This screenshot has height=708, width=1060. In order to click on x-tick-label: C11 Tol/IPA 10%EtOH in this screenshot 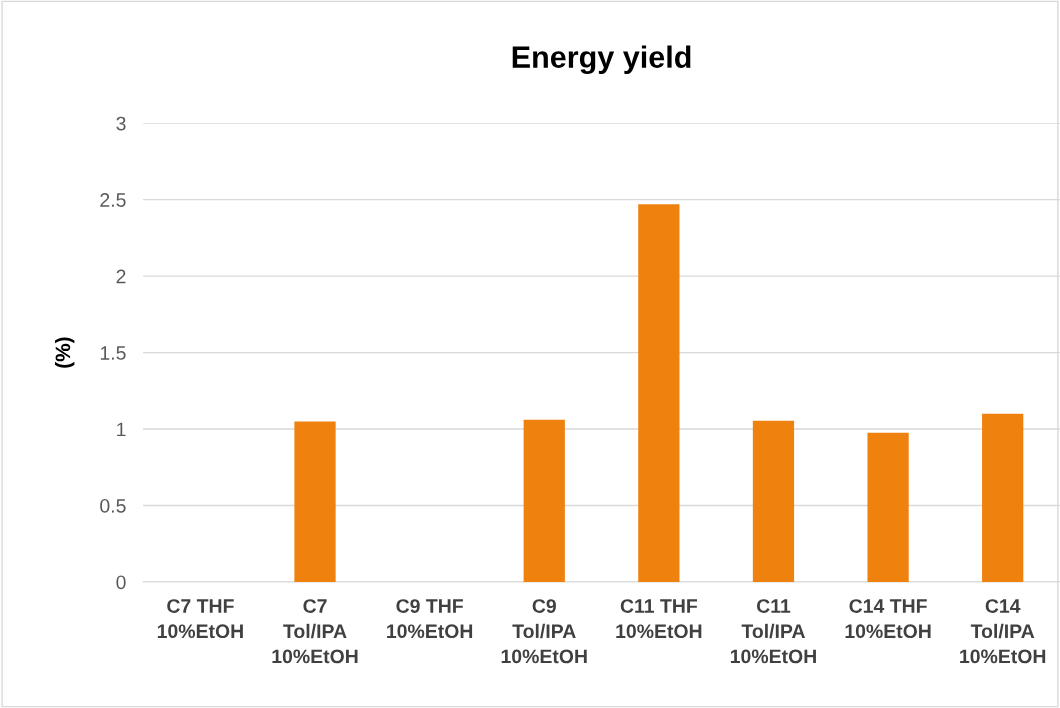, I will do `click(773, 631)`.